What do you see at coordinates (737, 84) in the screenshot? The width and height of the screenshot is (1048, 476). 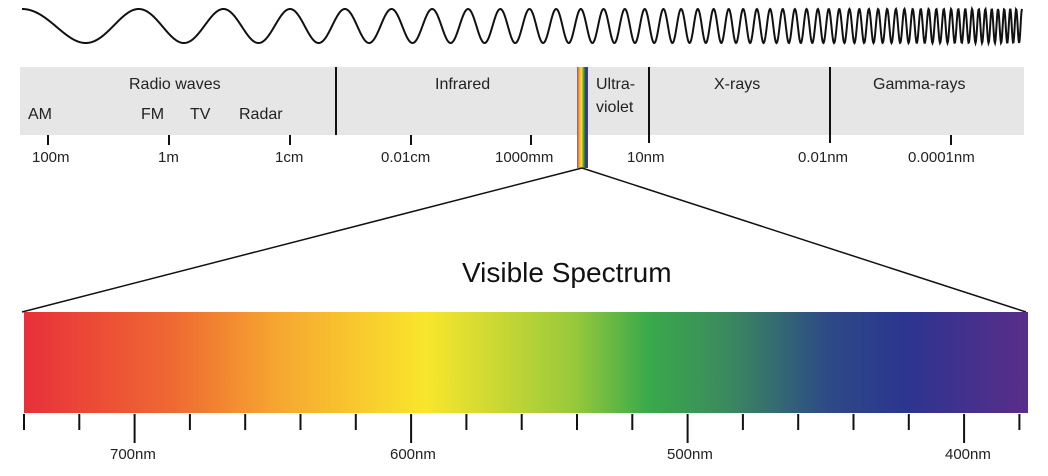 I see `band-label-xrays: X-rays` at bounding box center [737, 84].